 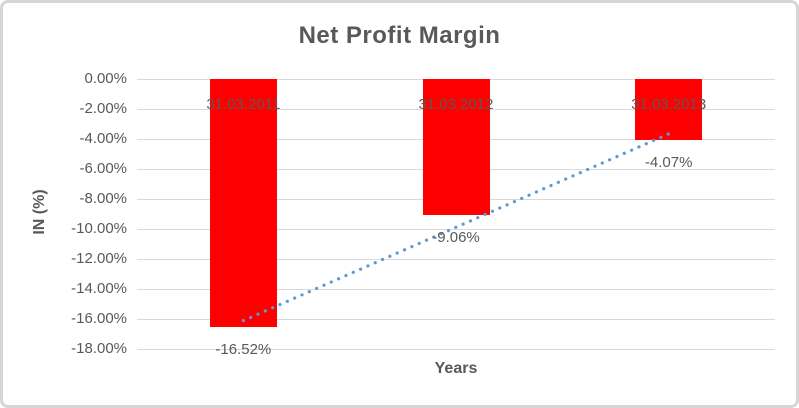 What do you see at coordinates (103, 108) in the screenshot?
I see `y-axis-tick-label: -2.00%` at bounding box center [103, 108].